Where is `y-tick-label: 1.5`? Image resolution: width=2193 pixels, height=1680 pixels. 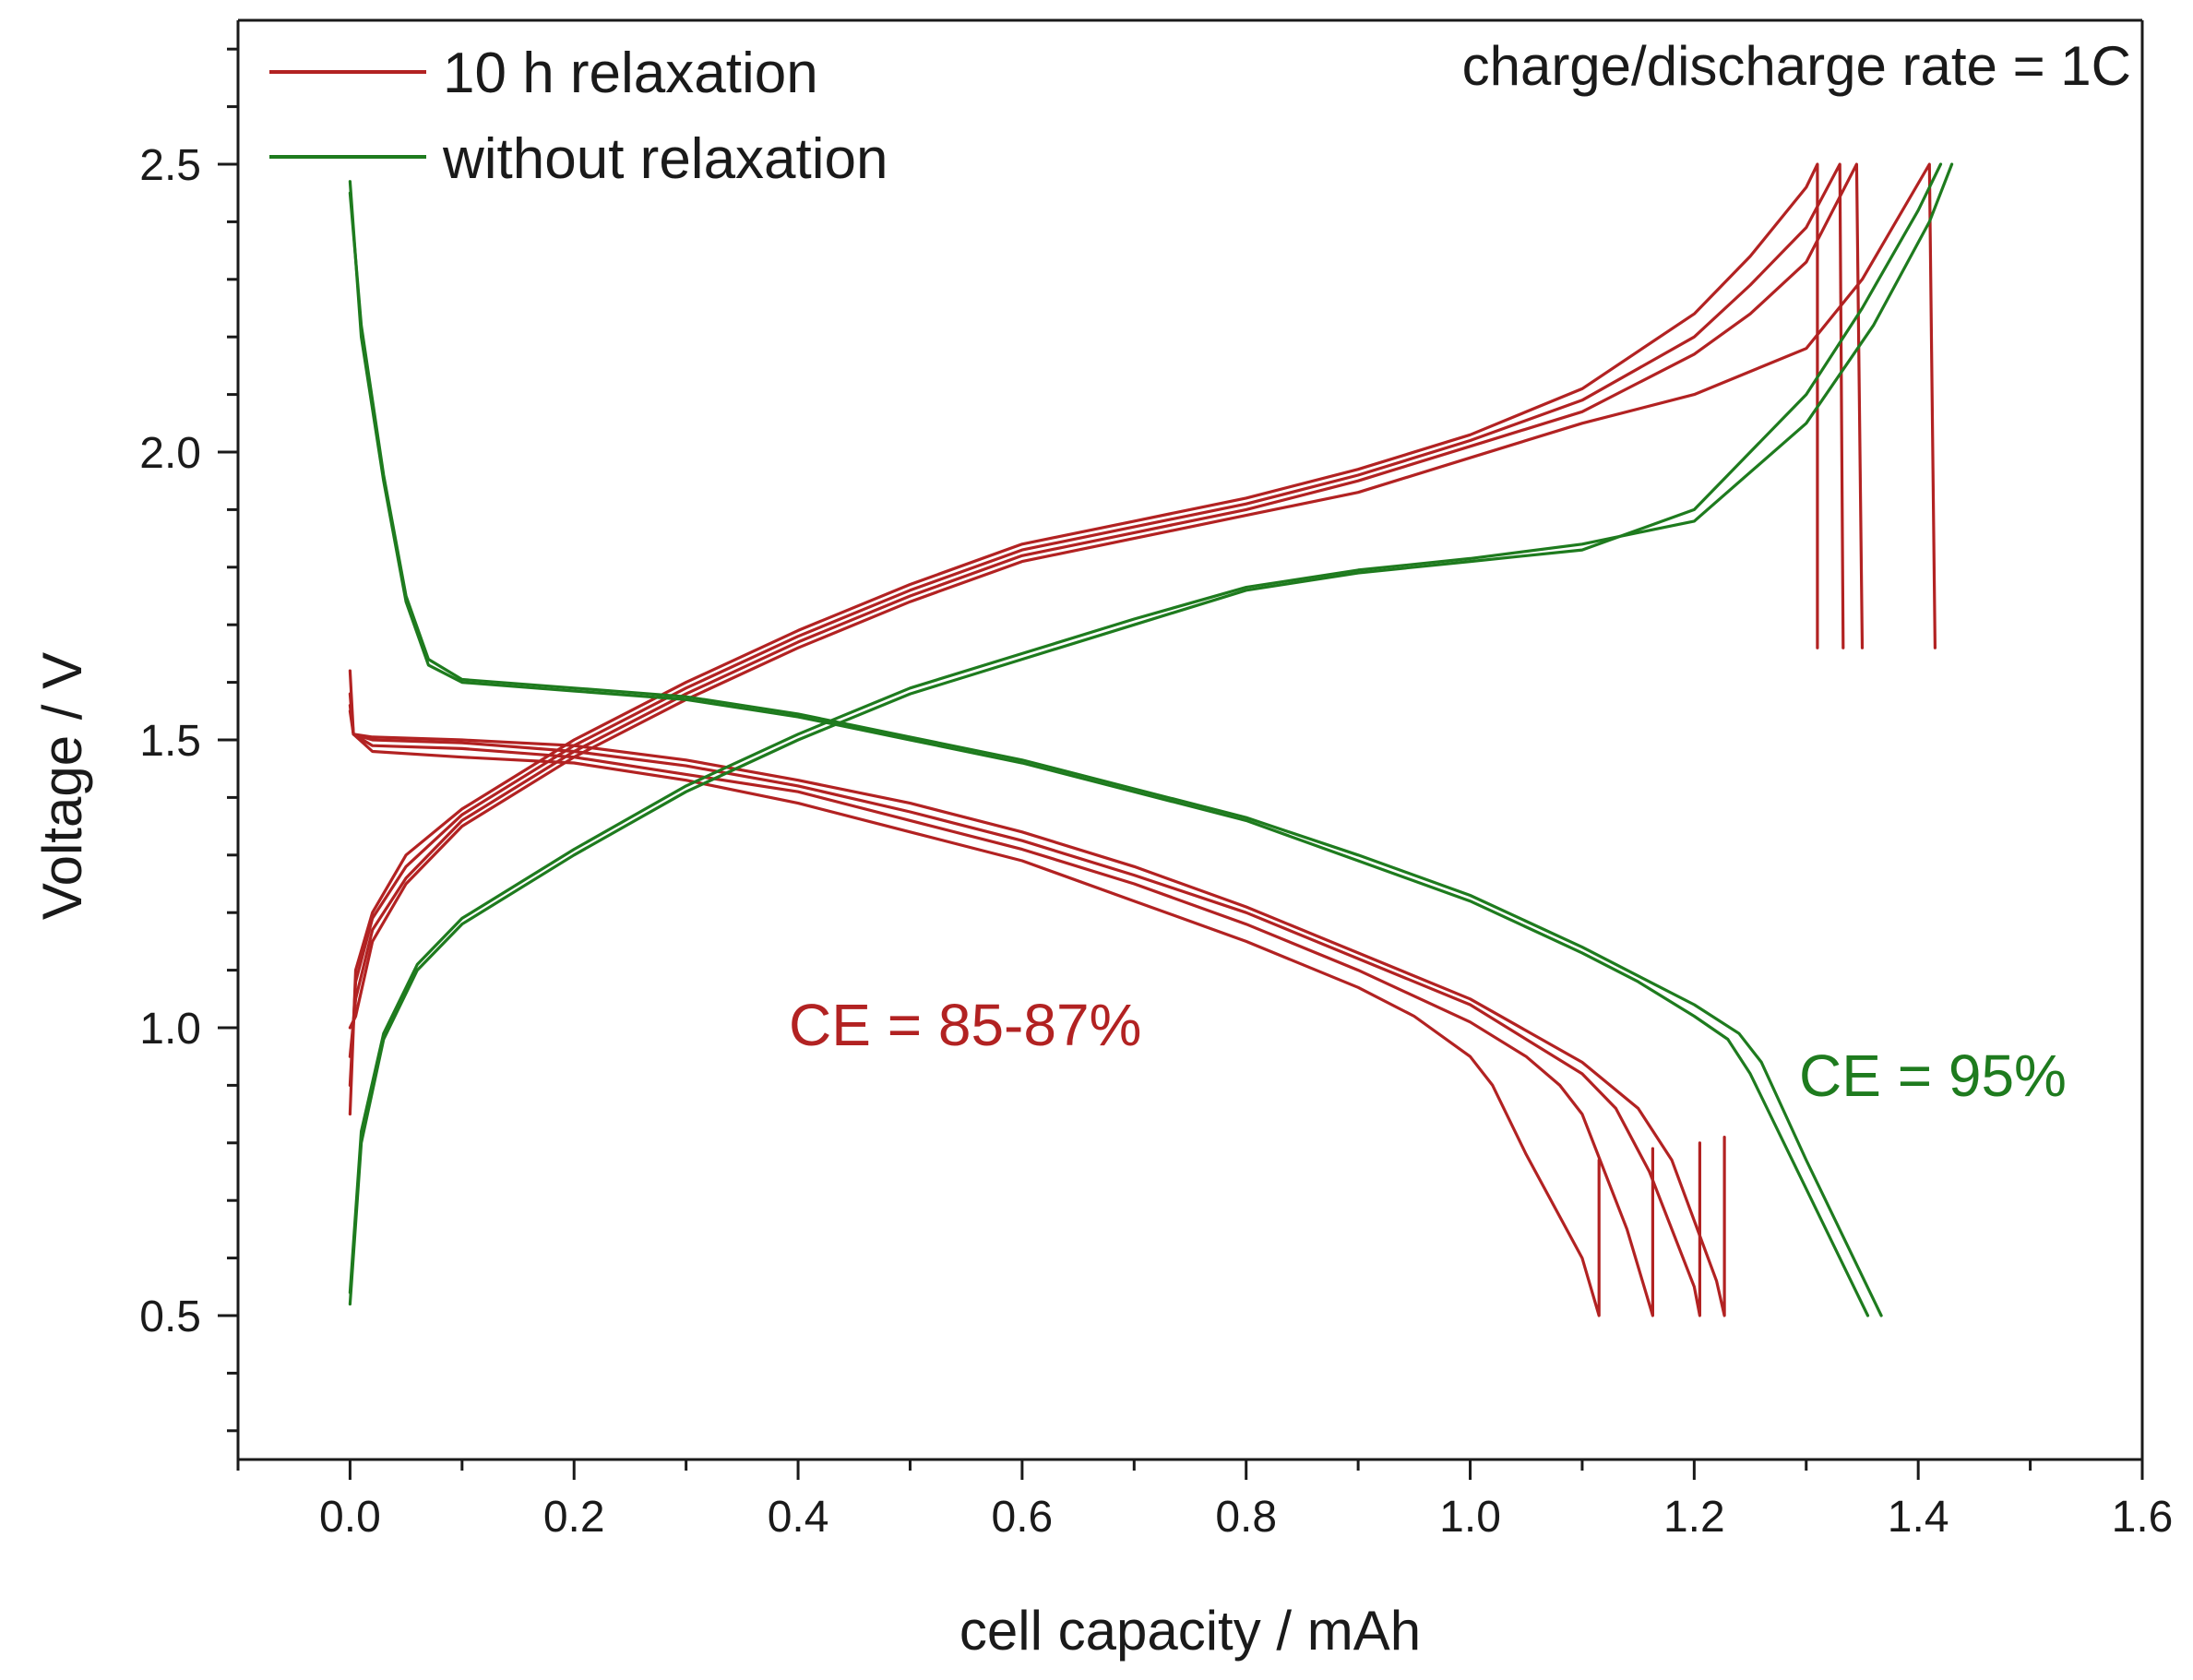
y-tick-label: 1.5 is located at coordinates (170, 741).